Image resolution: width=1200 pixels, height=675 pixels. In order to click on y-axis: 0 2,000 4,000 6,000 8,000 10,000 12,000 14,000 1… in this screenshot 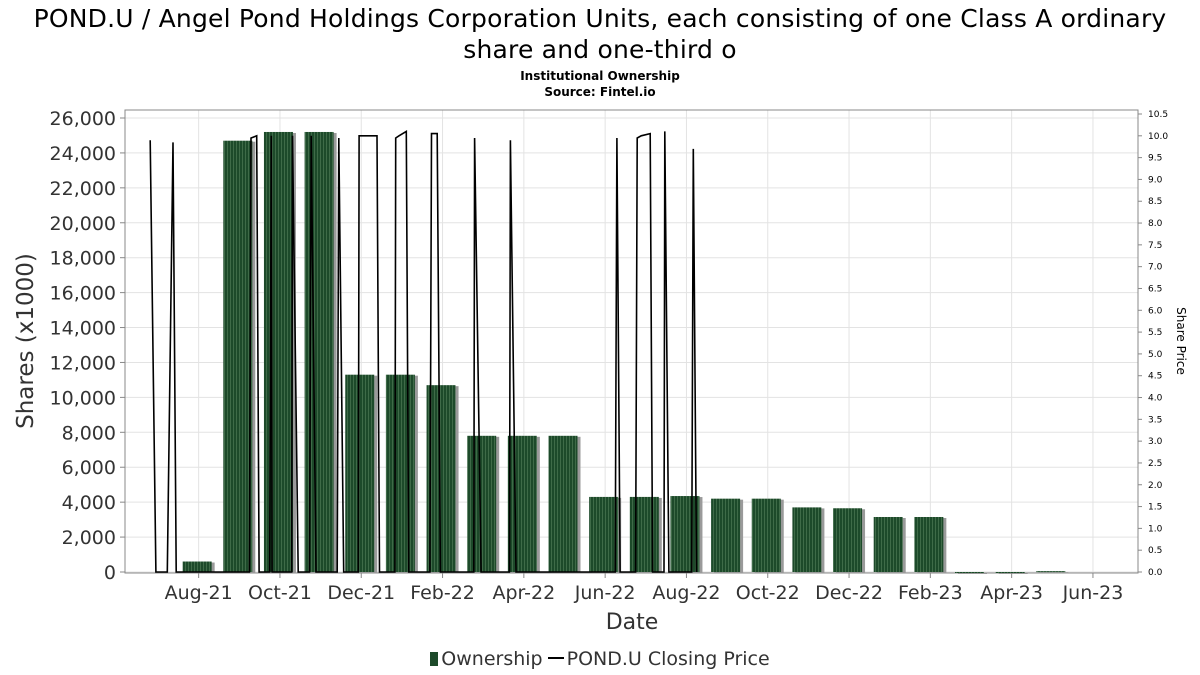, I will do `click(87, 346)`.